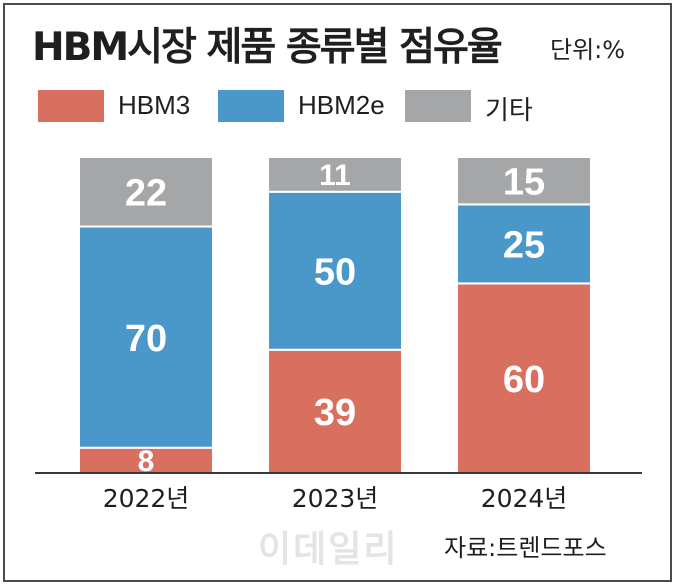  Describe the element at coordinates (524, 498) in the screenshot. I see `x-tick-label-3: 2024년` at that location.